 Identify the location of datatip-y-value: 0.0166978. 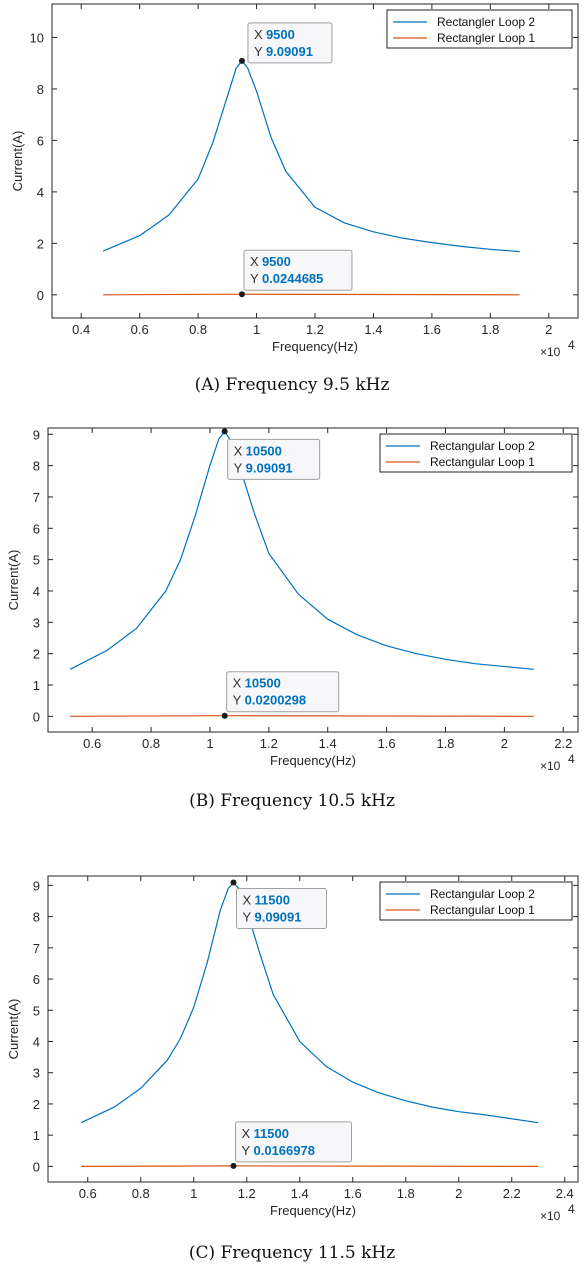
(284, 1150).